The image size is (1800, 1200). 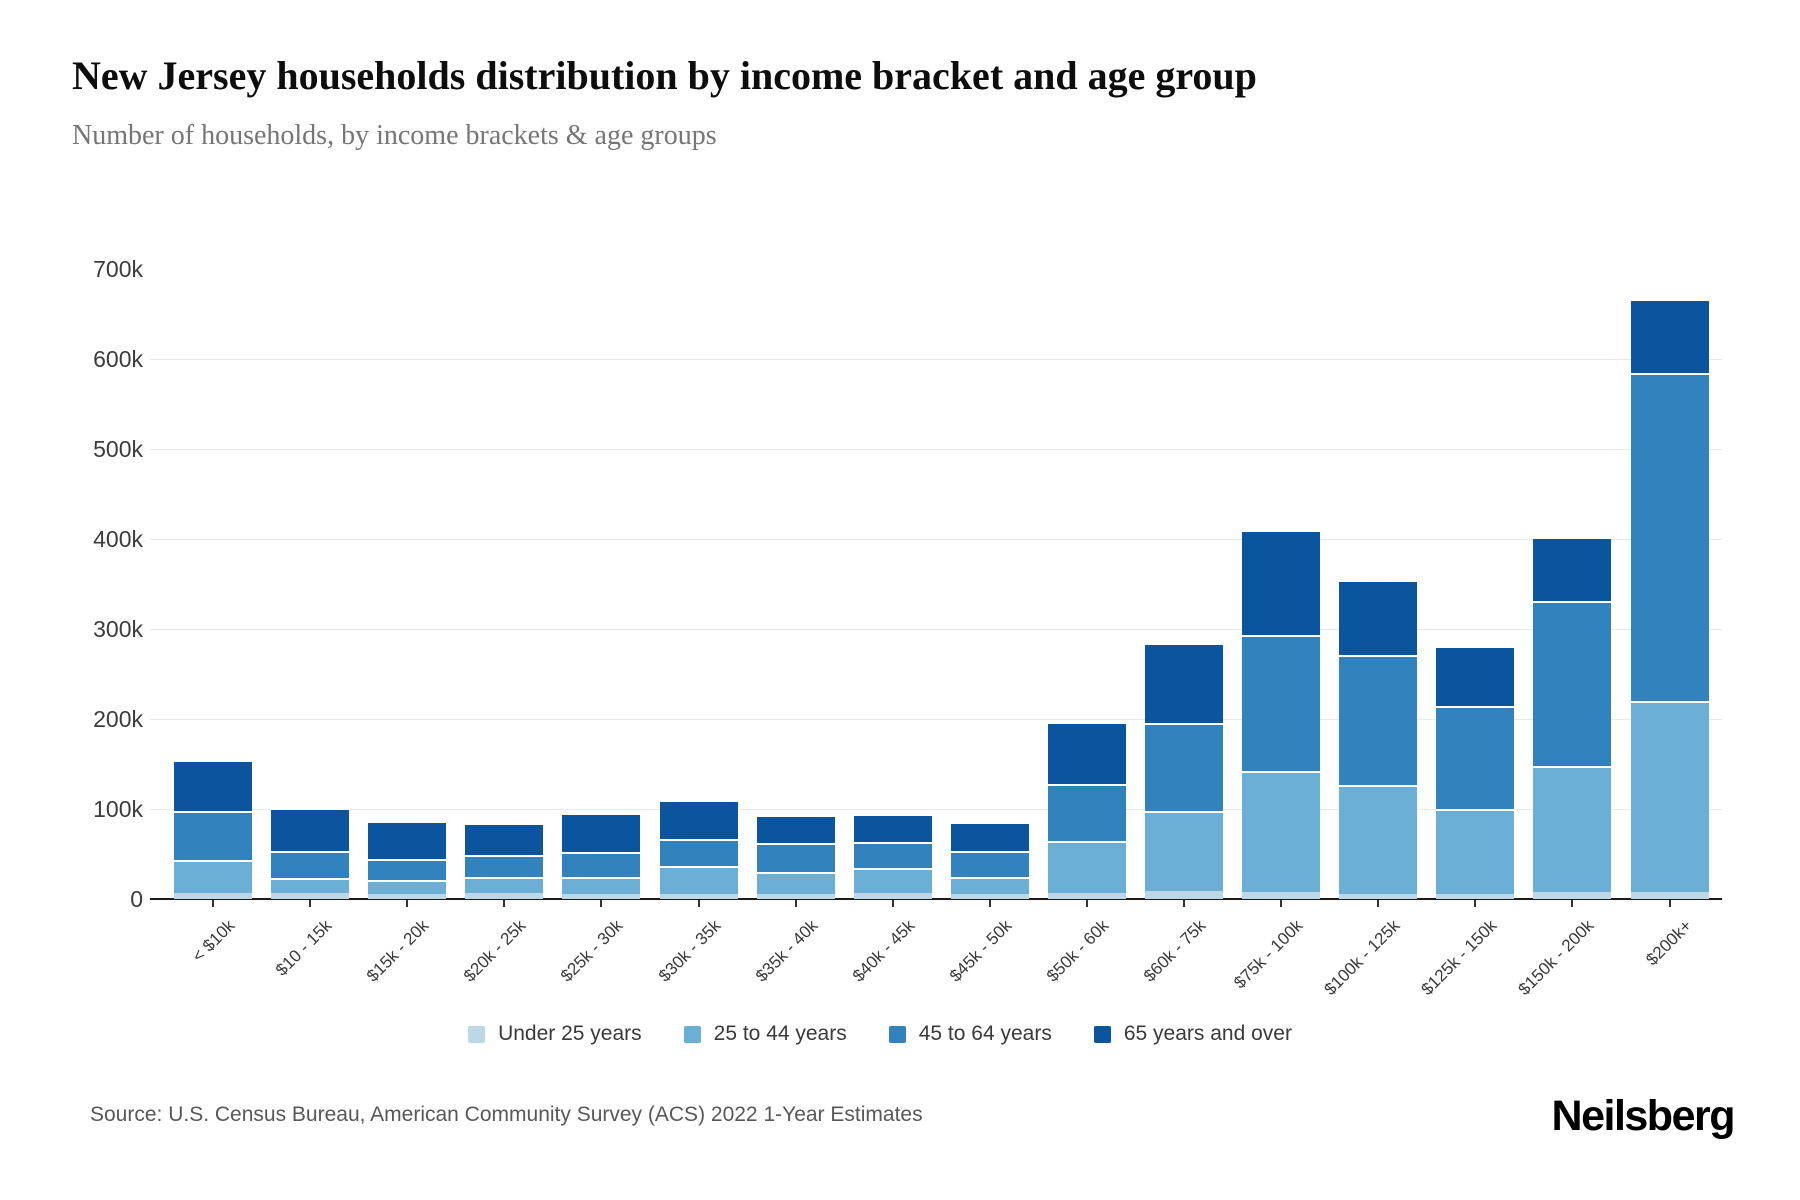 What do you see at coordinates (1268, 954) in the screenshot?
I see `x-axis-category-label: $75k - 100k` at bounding box center [1268, 954].